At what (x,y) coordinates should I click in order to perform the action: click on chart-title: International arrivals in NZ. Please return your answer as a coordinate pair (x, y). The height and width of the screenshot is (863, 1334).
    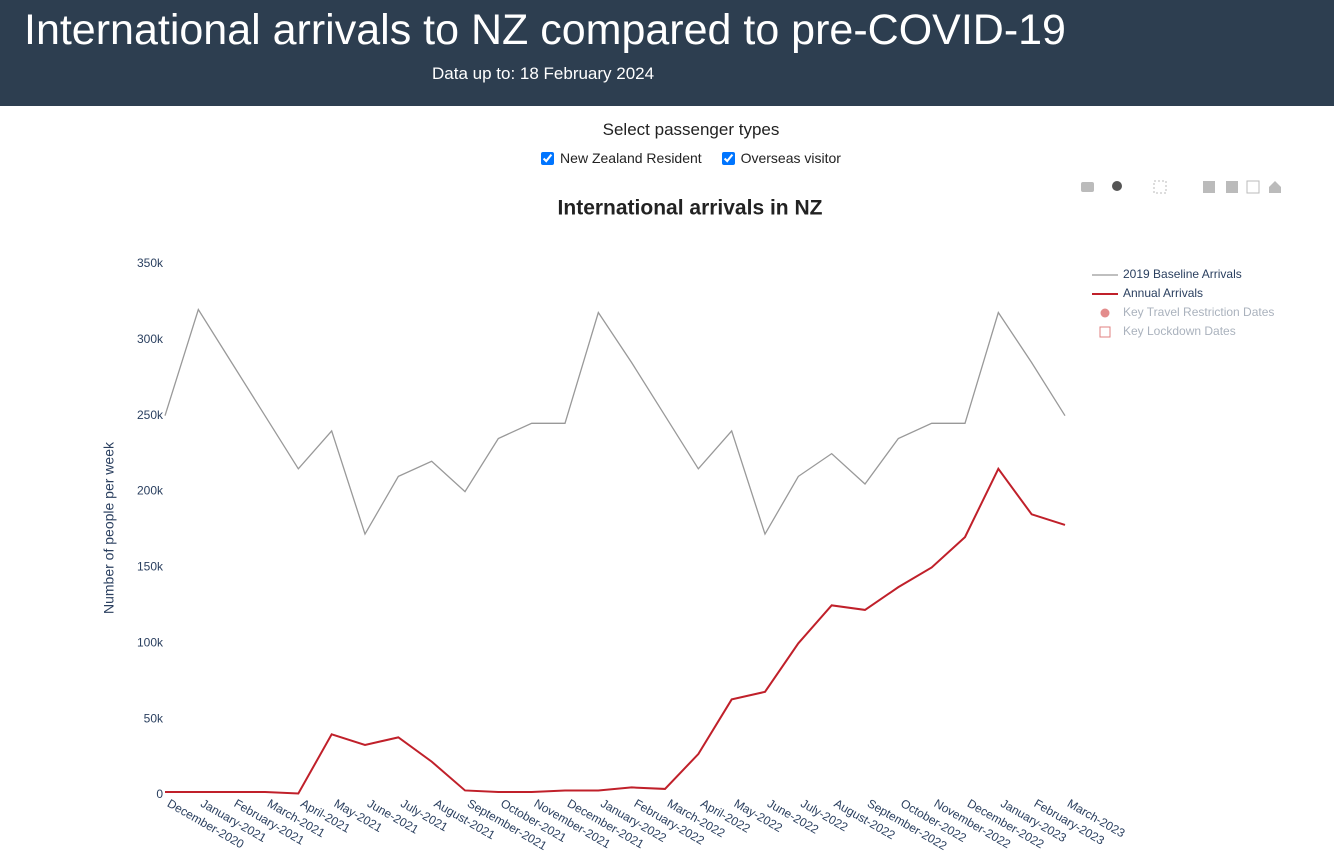
    Looking at the image, I should click on (690, 208).